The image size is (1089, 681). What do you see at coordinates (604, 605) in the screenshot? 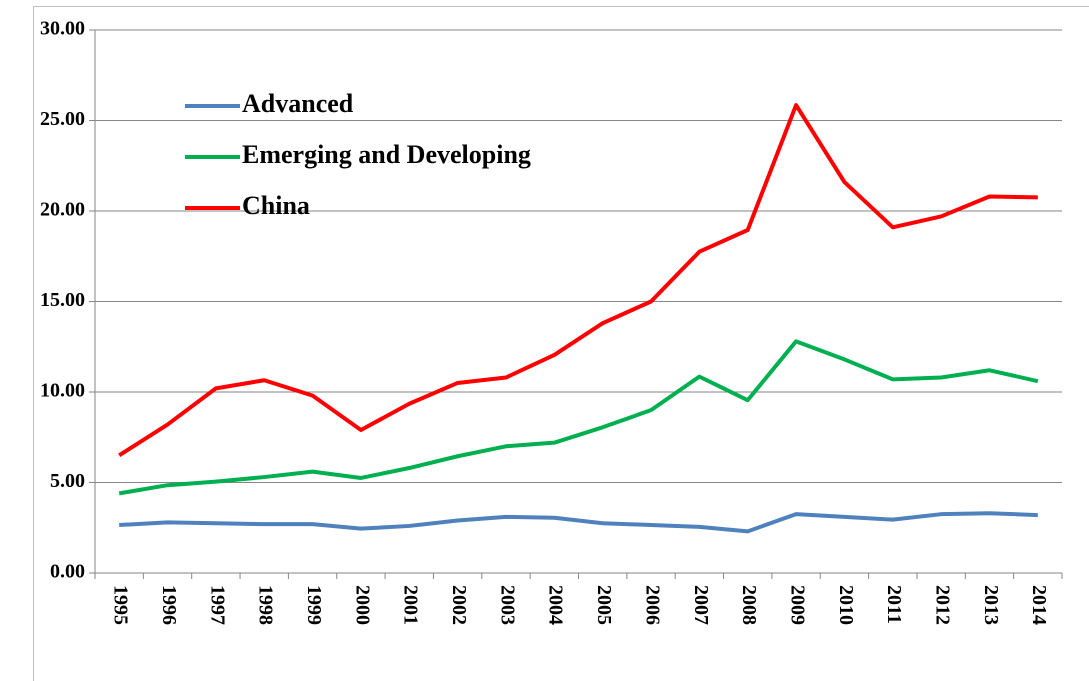
I see `x-tick-label: 2005` at bounding box center [604, 605].